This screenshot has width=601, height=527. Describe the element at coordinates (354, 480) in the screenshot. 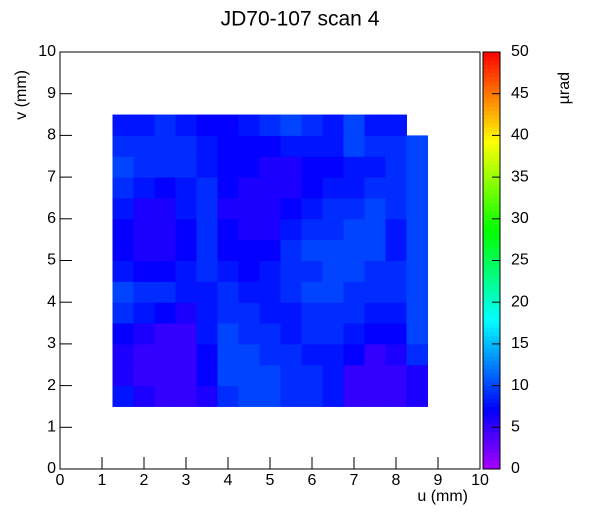

I see `x-tick-label: 7` at that location.